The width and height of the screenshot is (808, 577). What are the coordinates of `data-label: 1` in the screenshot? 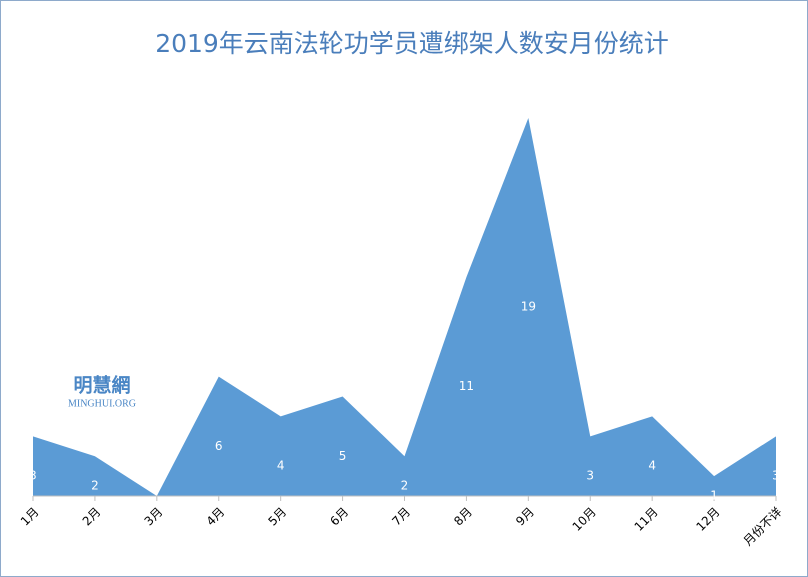 It's located at (714, 496).